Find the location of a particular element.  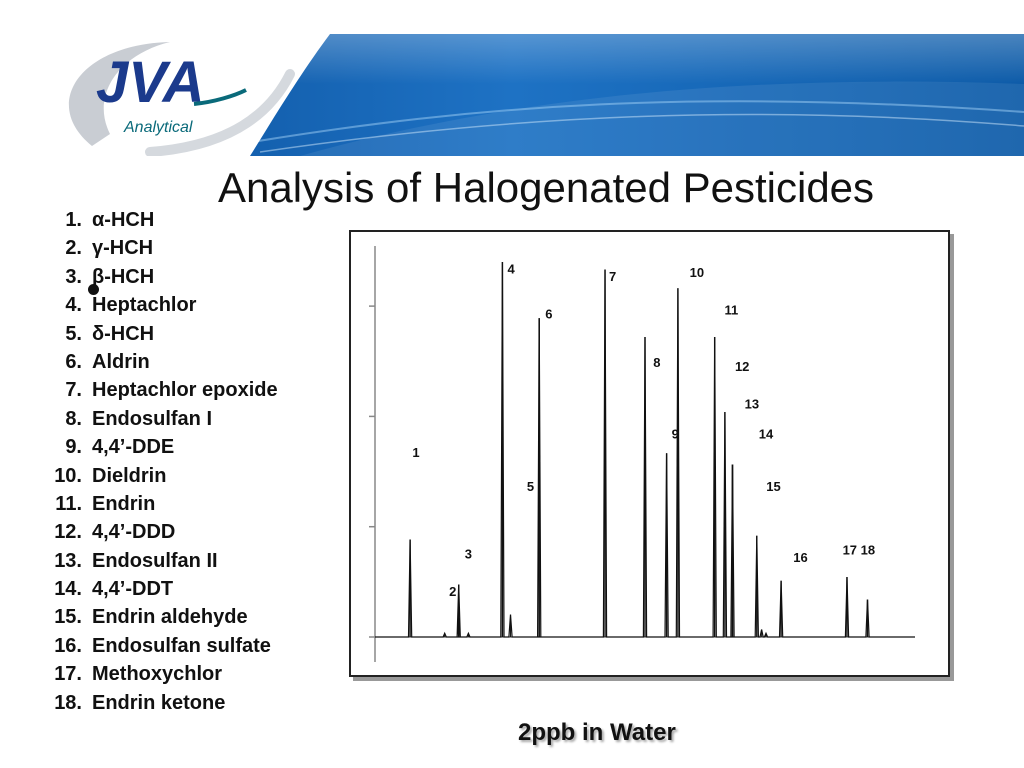

compound-number: 15. is located at coordinates (68, 617).